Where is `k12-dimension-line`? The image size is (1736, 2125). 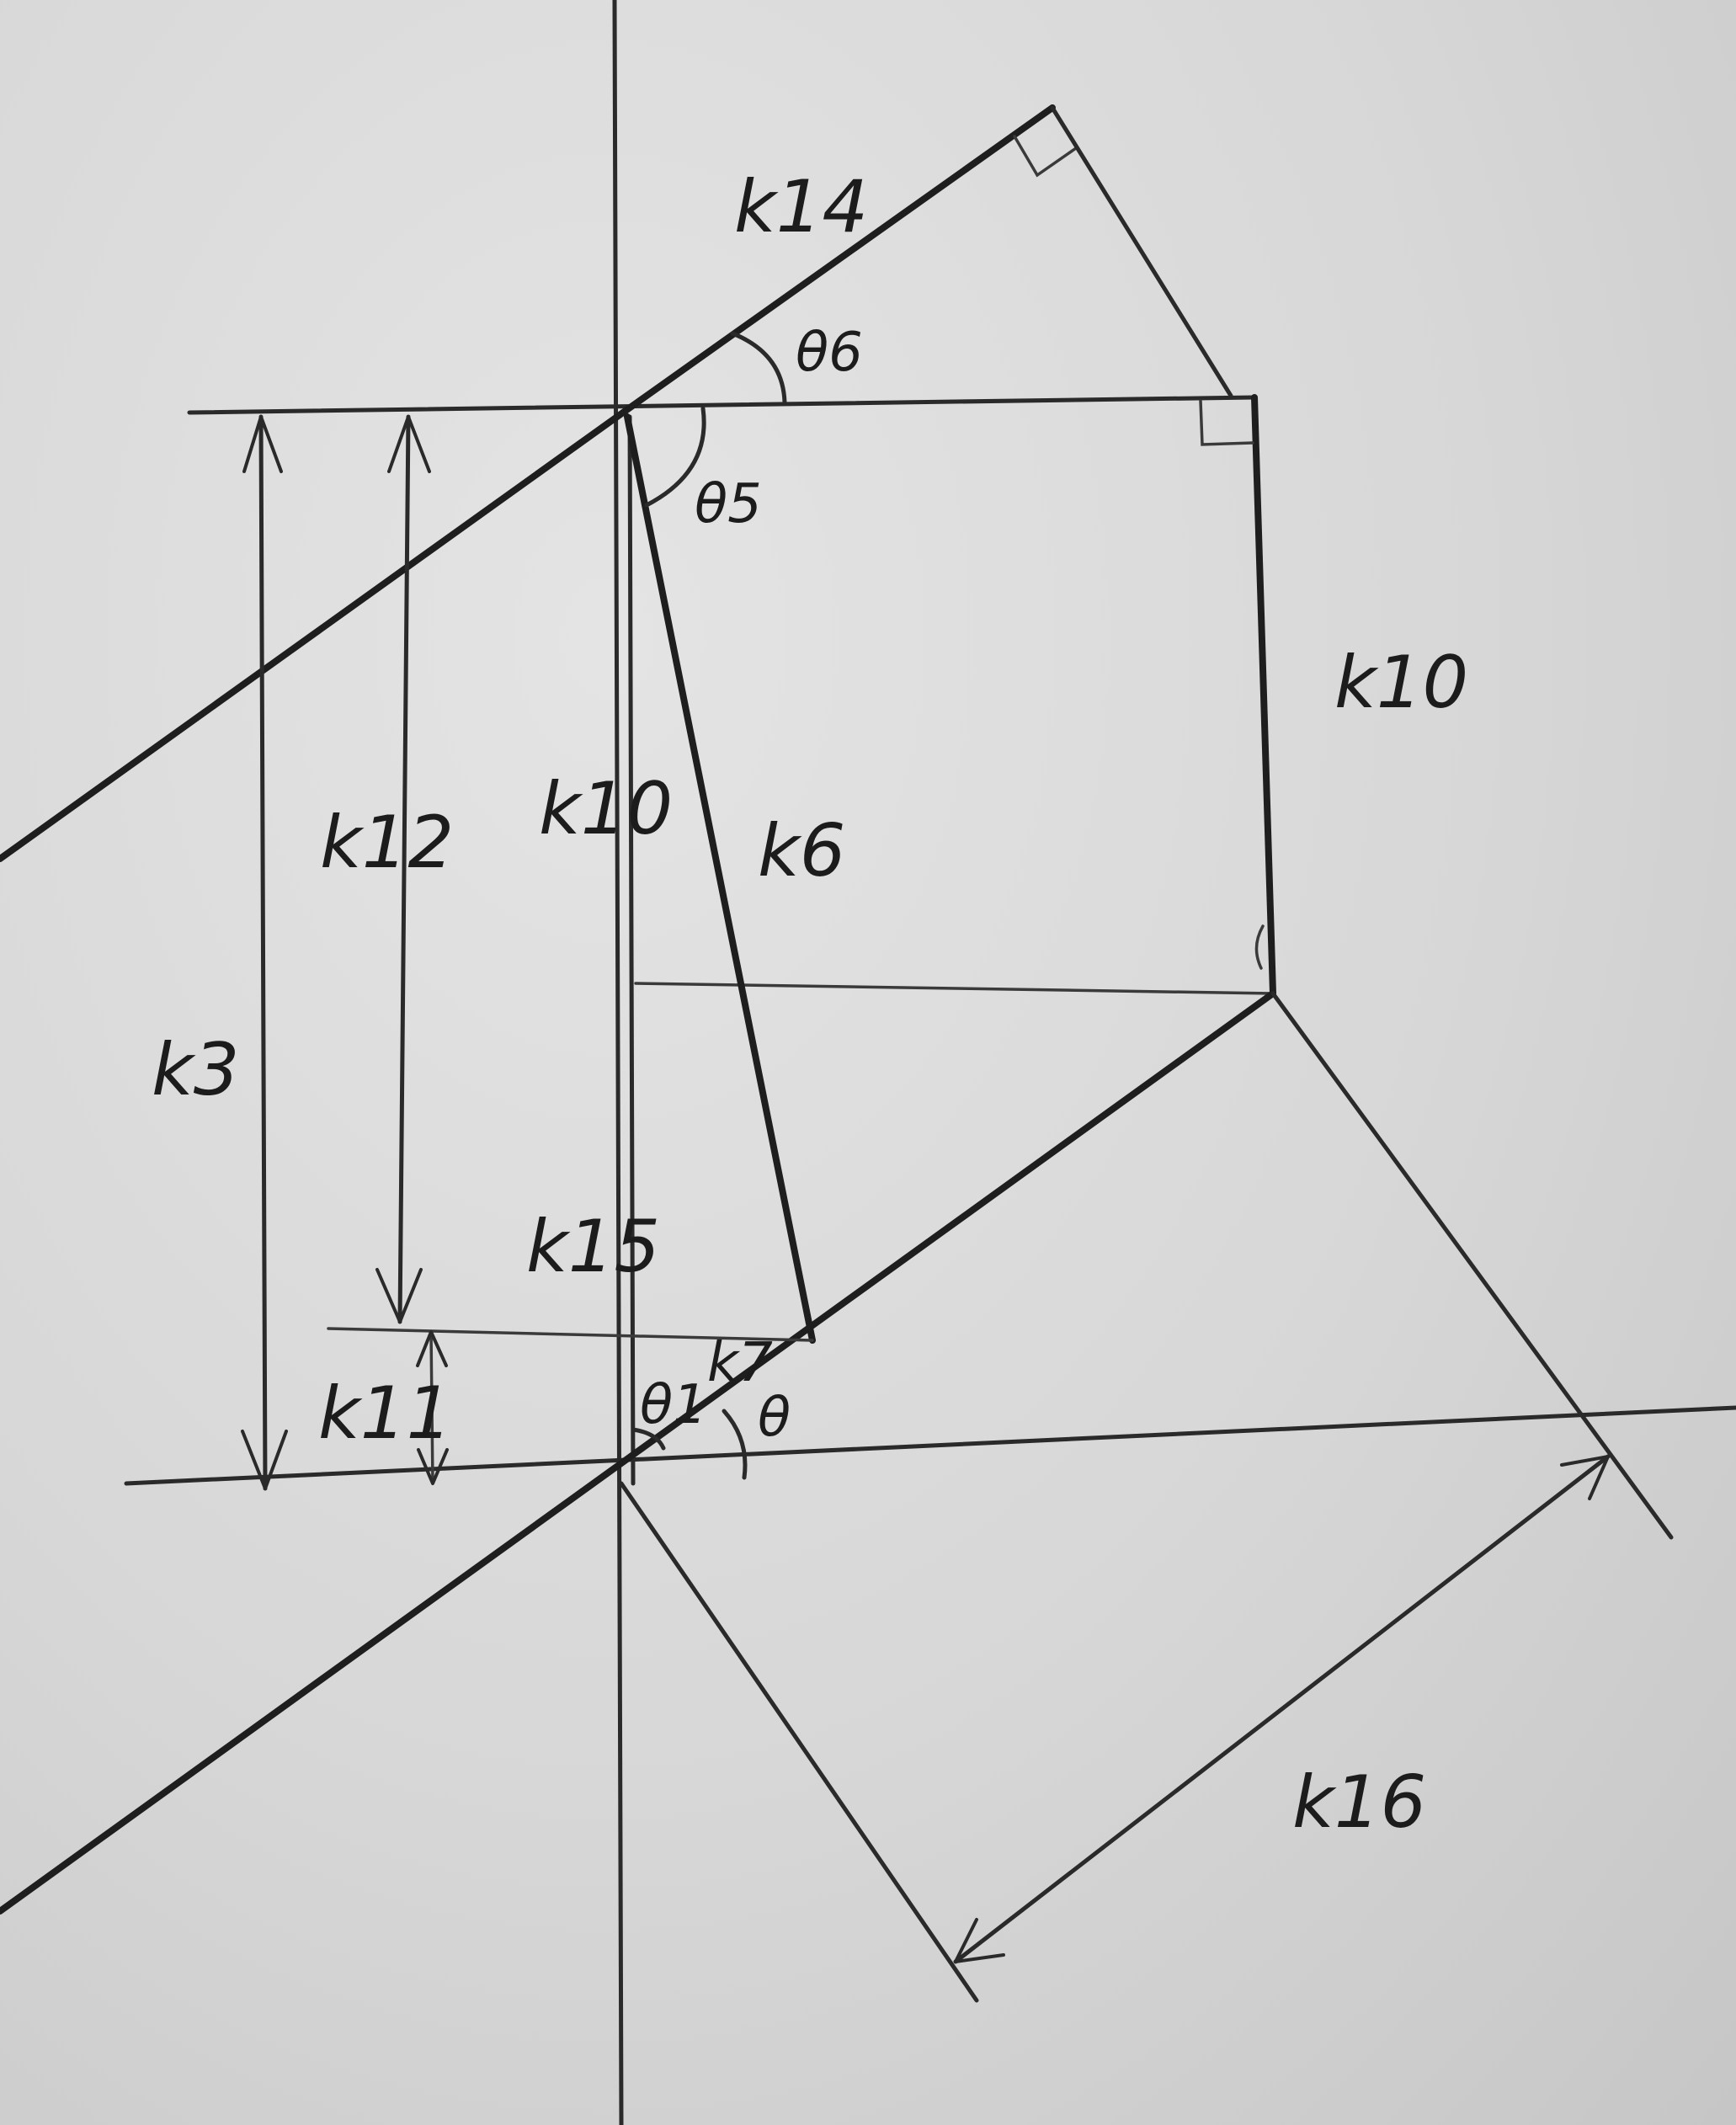
k12-dimension-line is located at coordinates (404, 869).